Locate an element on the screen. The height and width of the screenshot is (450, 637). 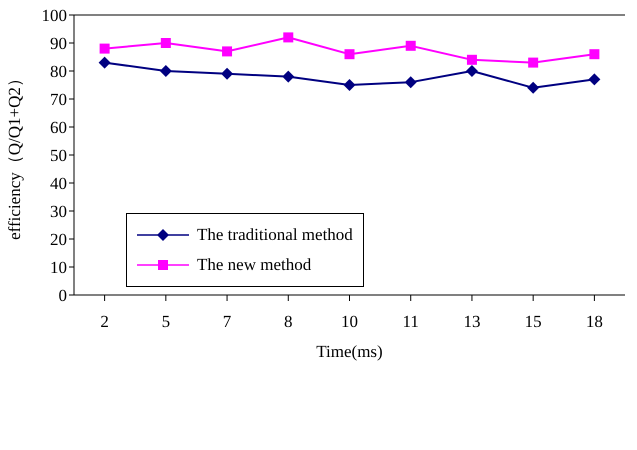
x-tick-label: 15 is located at coordinates (533, 322).